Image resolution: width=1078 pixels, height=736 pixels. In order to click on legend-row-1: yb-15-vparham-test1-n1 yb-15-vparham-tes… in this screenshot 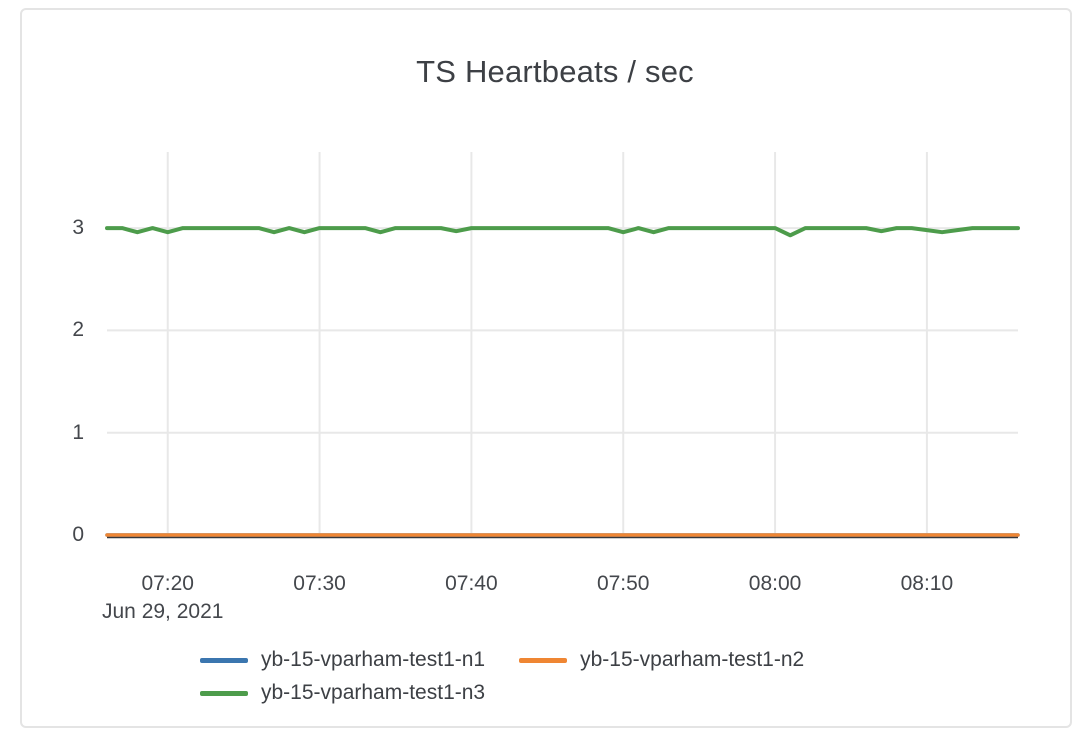, I will do `click(502, 660)`.